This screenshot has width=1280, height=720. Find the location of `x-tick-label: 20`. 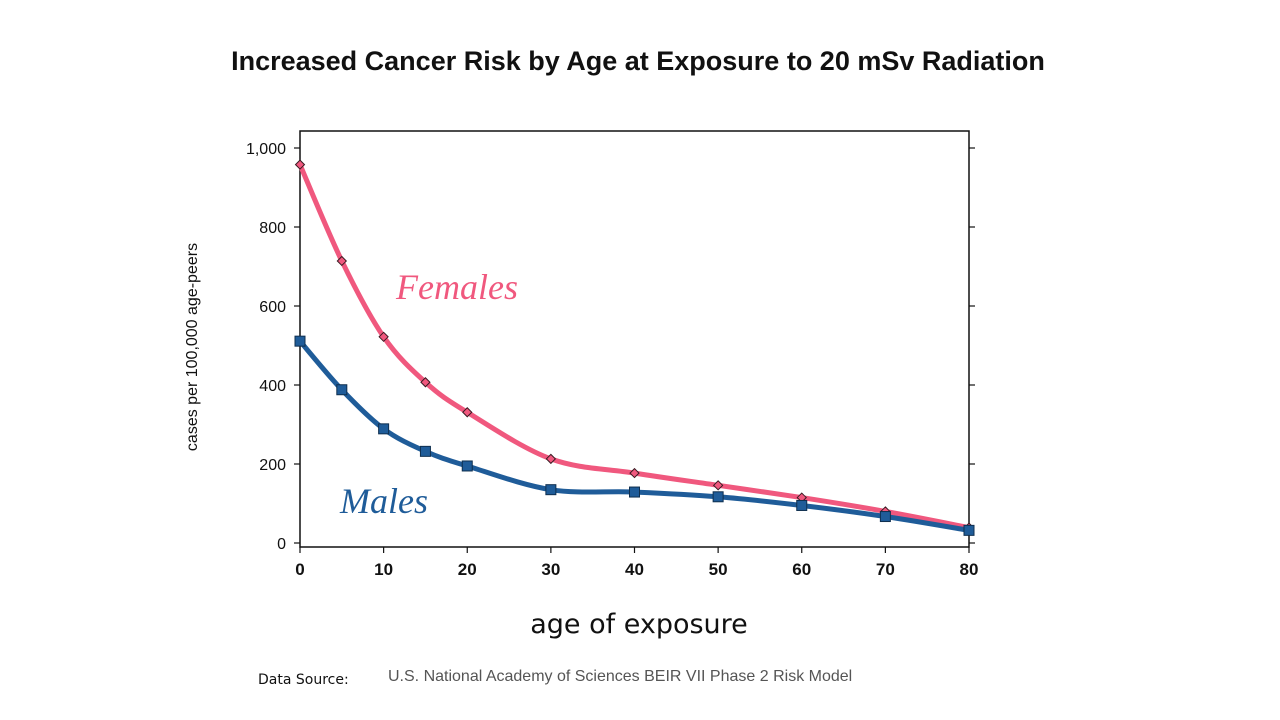

x-tick-label: 20 is located at coordinates (467, 569).